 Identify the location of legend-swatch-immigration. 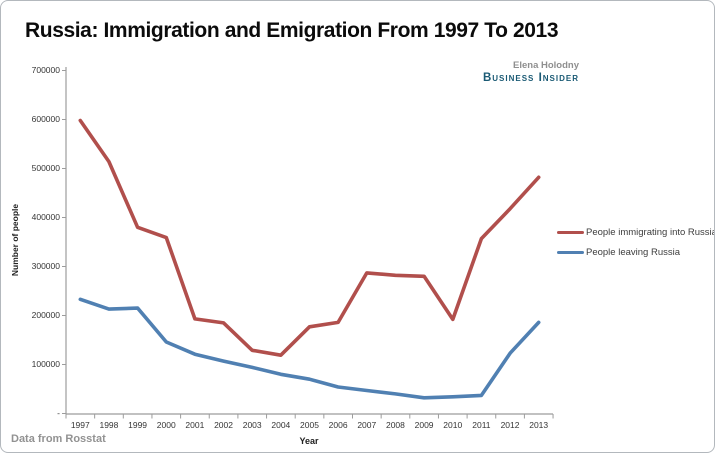
(570, 232).